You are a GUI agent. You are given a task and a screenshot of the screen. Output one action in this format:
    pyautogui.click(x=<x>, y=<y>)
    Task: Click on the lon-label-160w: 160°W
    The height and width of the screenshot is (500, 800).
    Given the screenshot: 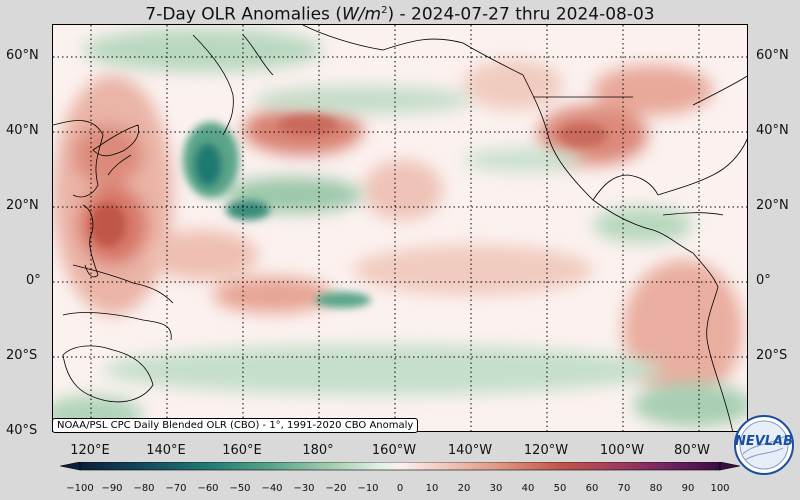 What is the action you would take?
    pyautogui.click(x=394, y=450)
    